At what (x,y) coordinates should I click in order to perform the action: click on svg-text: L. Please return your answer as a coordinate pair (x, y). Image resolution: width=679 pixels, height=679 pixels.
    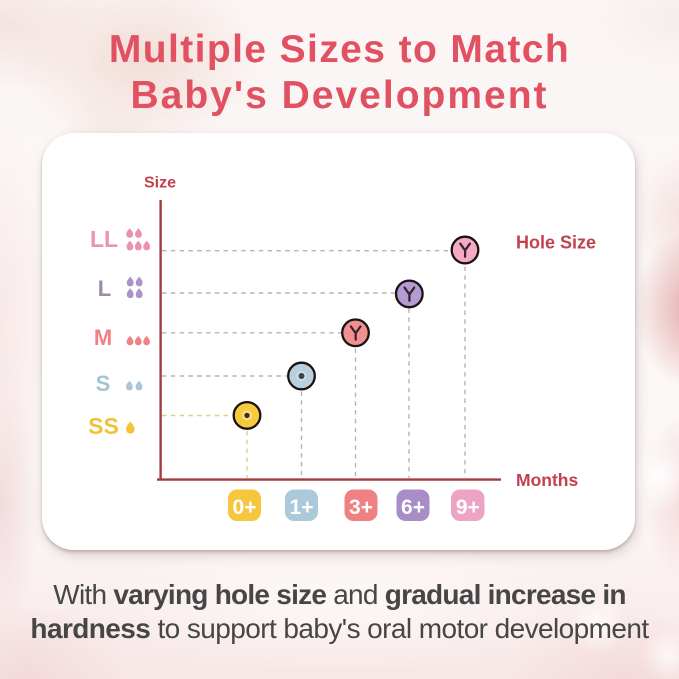
    Looking at the image, I should click on (104, 288).